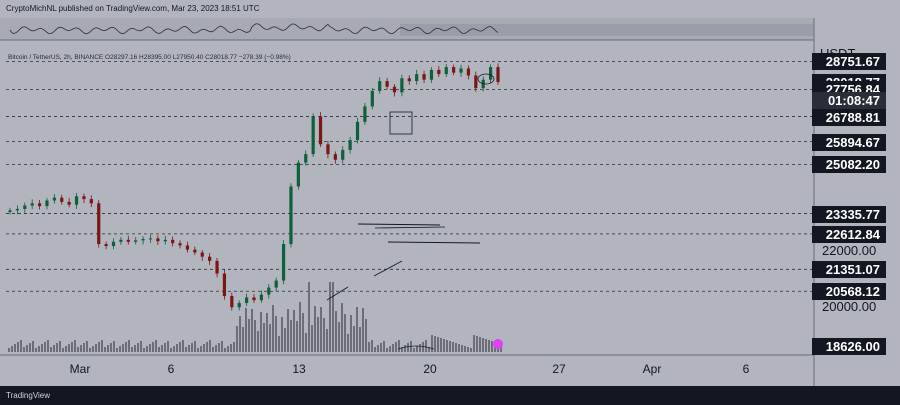 Image resolution: width=900 pixels, height=405 pixels. Describe the element at coordinates (450, 395) in the screenshot. I see `footer-bar: TradingView` at that location.